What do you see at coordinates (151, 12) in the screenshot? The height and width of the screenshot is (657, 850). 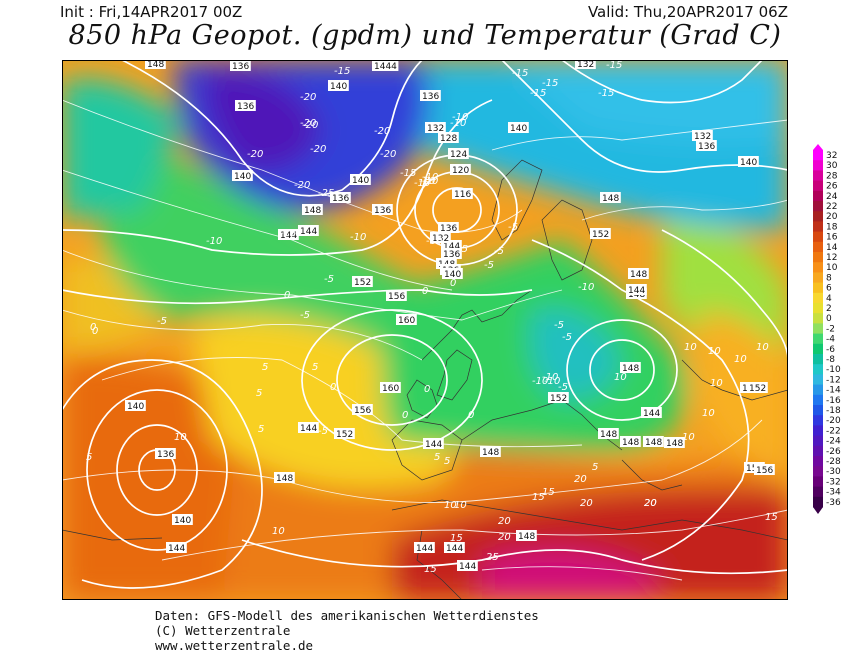 I see `init-time: Init : Fri,14APR2017 00Z` at bounding box center [151, 12].